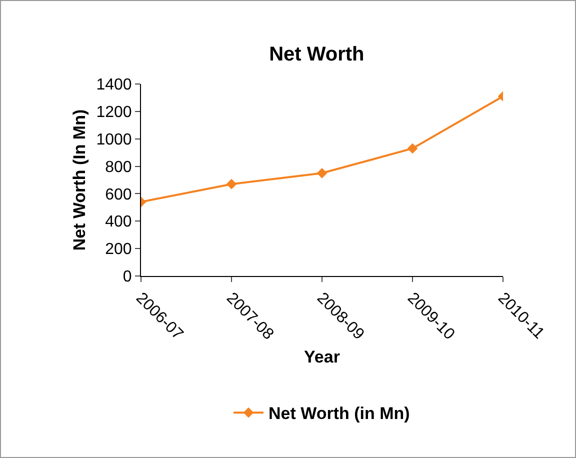 This screenshot has width=576, height=458. I want to click on chart-title: Net Worth, so click(316, 54).